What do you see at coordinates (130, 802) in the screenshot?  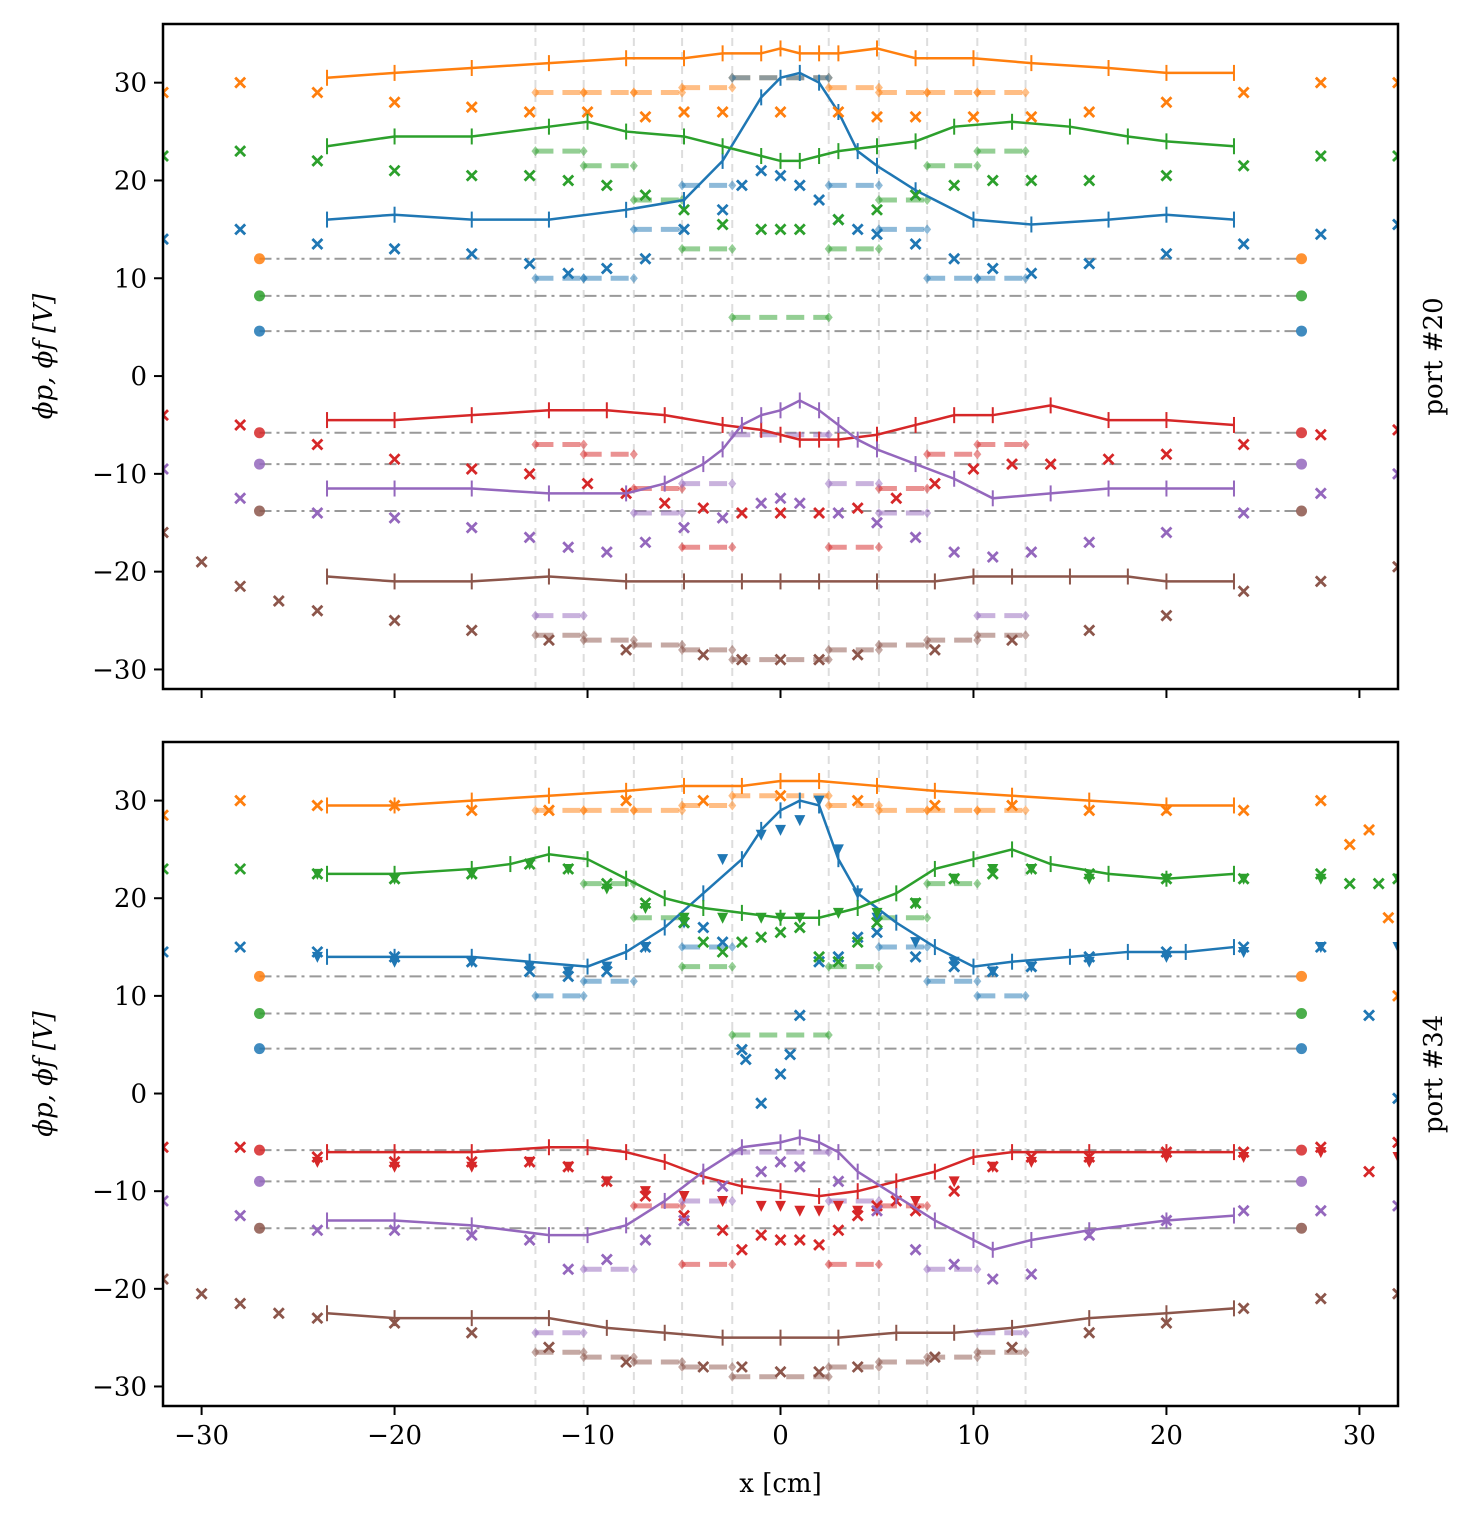 I see `y-tick-label: 30` at bounding box center [130, 802].